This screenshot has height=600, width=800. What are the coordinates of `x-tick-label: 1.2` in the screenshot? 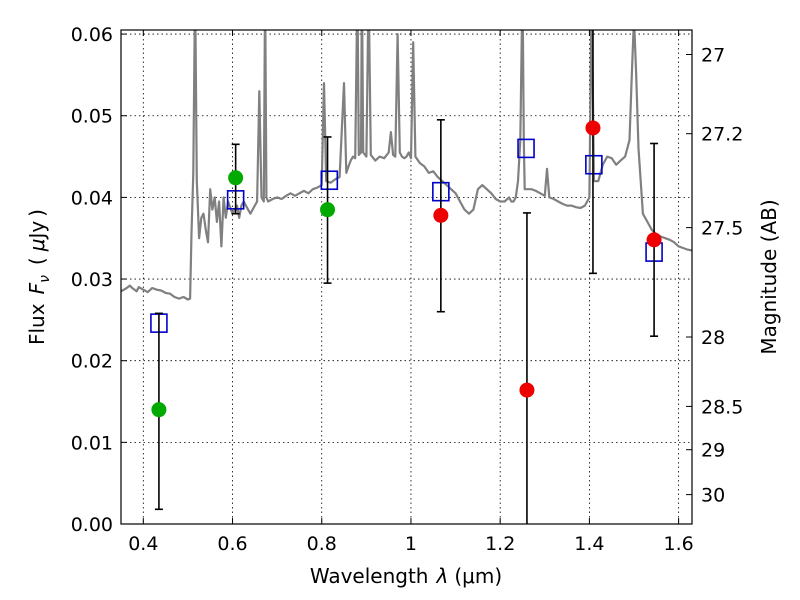 It's located at (500, 544).